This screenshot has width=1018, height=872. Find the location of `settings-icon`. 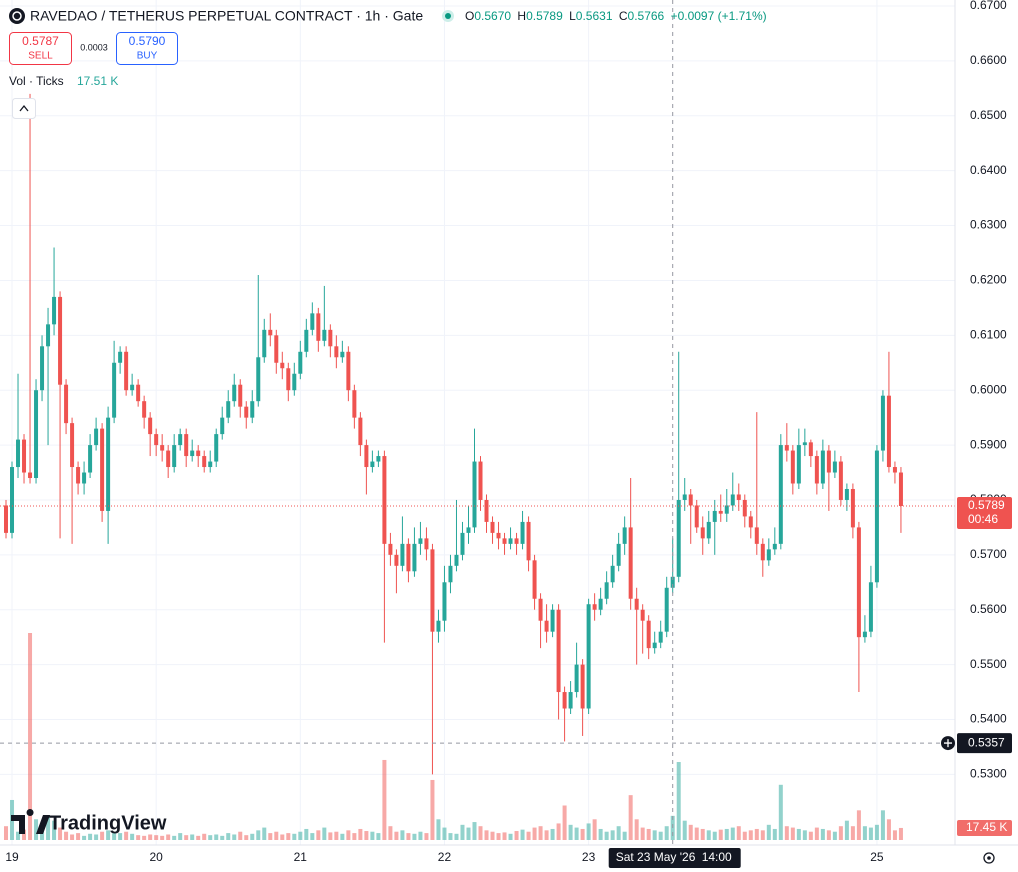

settings-icon is located at coordinates (989, 858).